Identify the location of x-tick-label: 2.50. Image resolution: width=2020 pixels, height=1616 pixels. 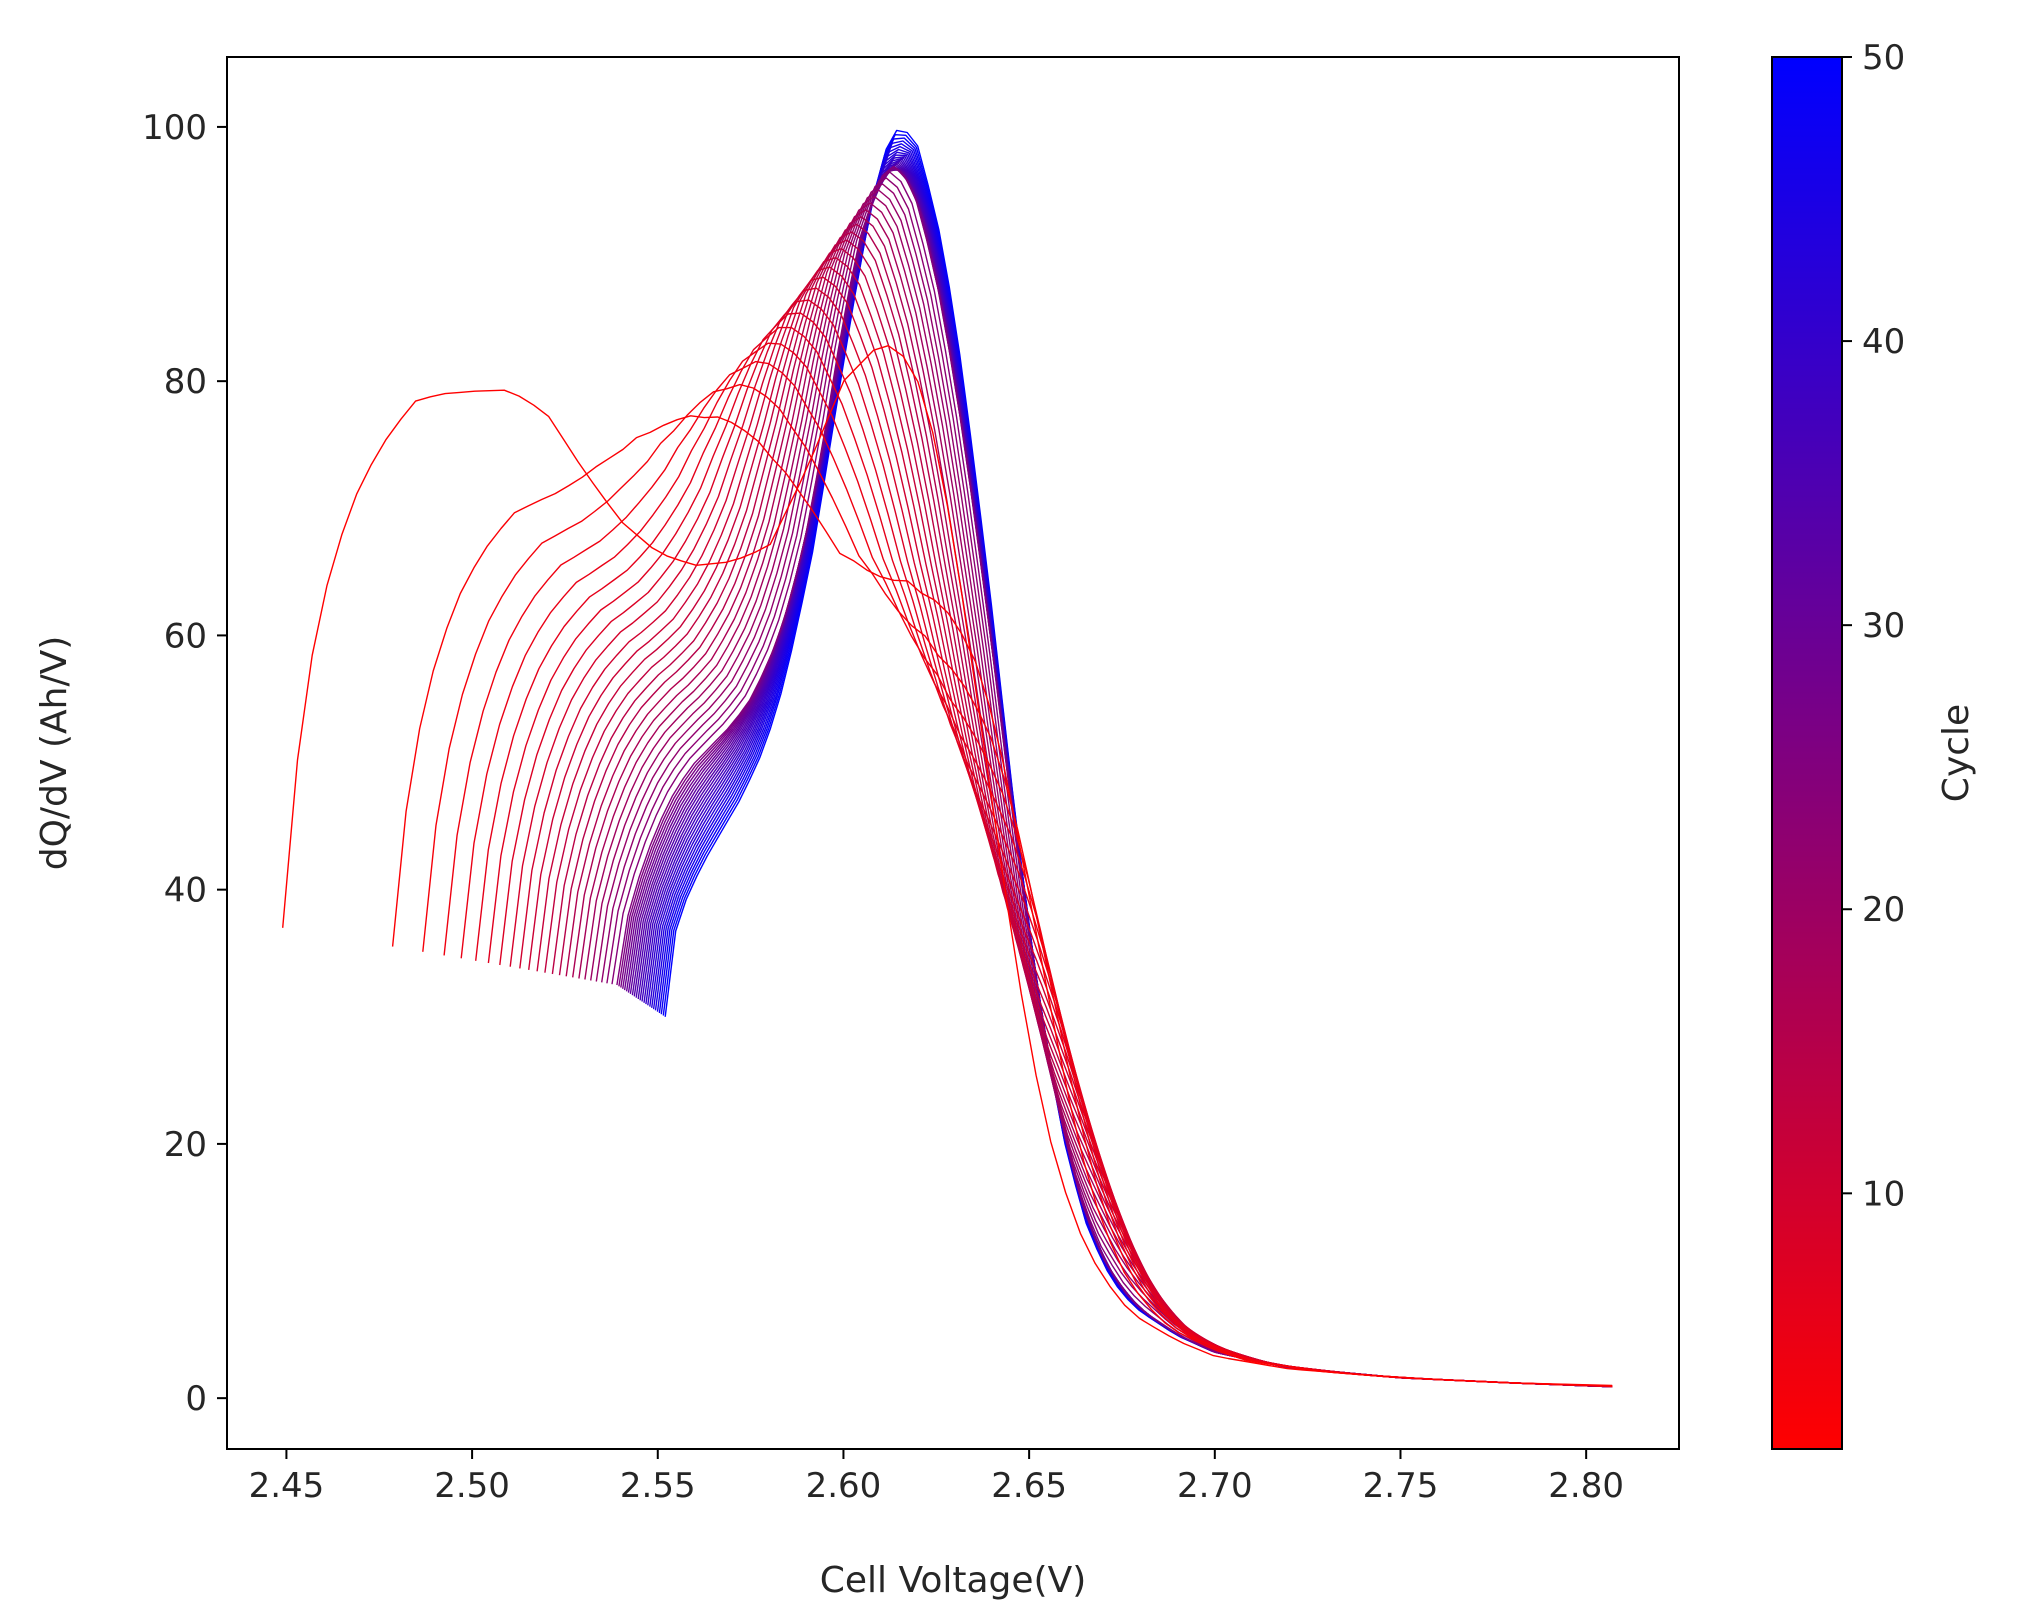
(472, 1486).